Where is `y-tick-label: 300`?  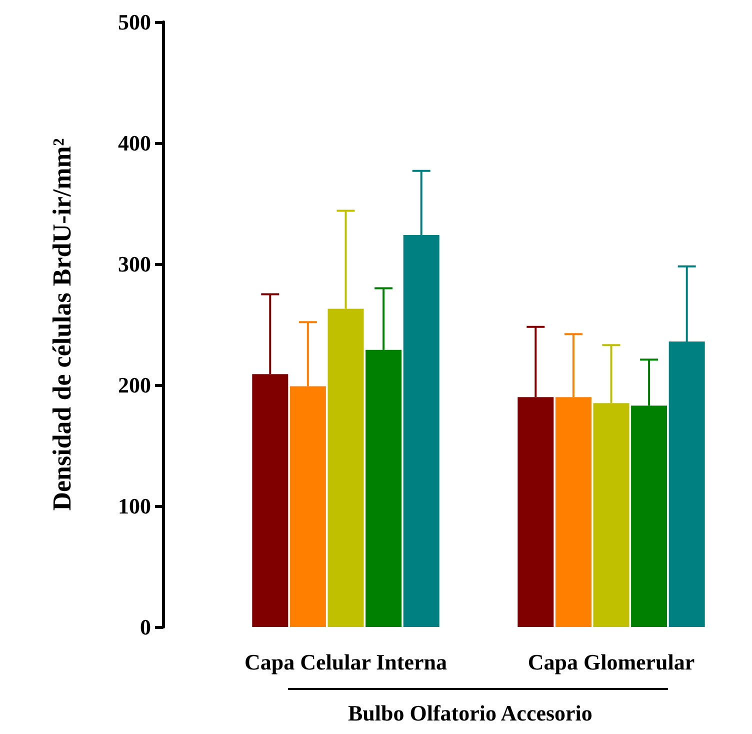
y-tick-label: 300 is located at coordinates (134, 264).